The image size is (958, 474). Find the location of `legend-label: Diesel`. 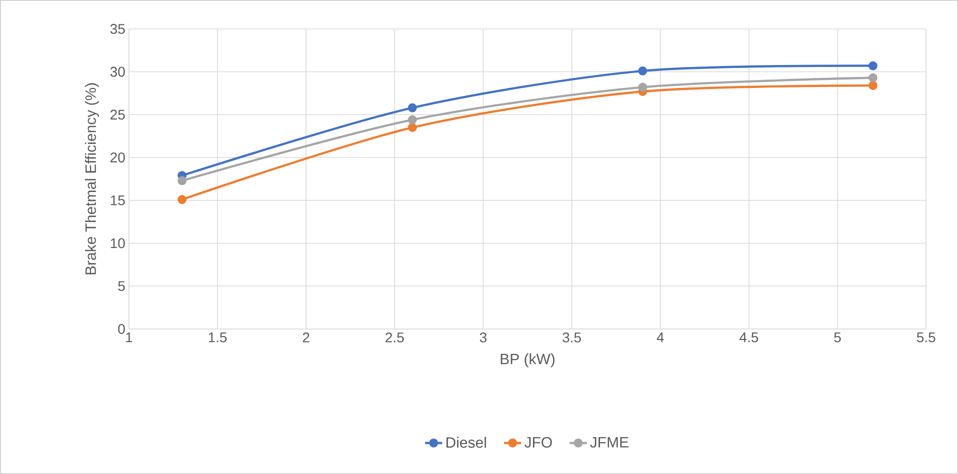

legend-label: Diesel is located at coordinates (466, 442).